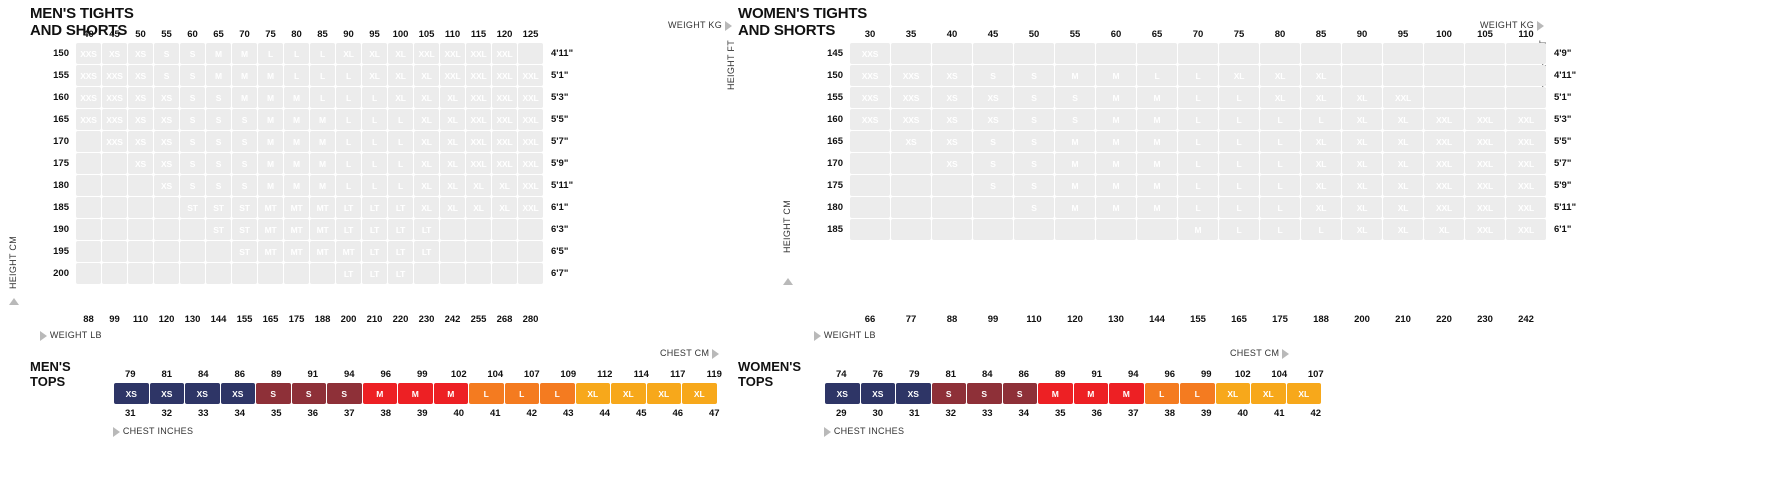  Describe the element at coordinates (845, 335) in the screenshot. I see `womens-weight-lb-caption: WEIGHT LB` at that location.